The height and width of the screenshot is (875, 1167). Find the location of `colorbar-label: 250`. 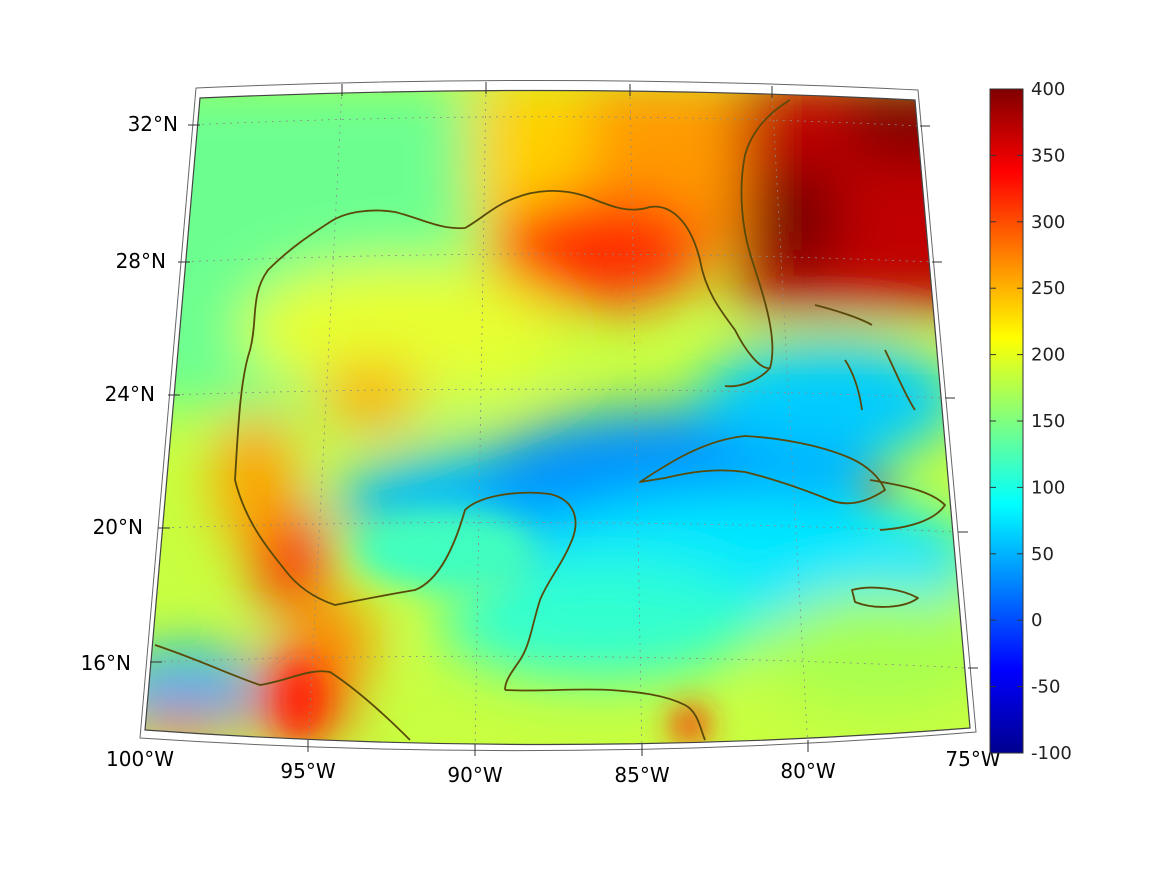

colorbar-label: 250 is located at coordinates (1048, 288).